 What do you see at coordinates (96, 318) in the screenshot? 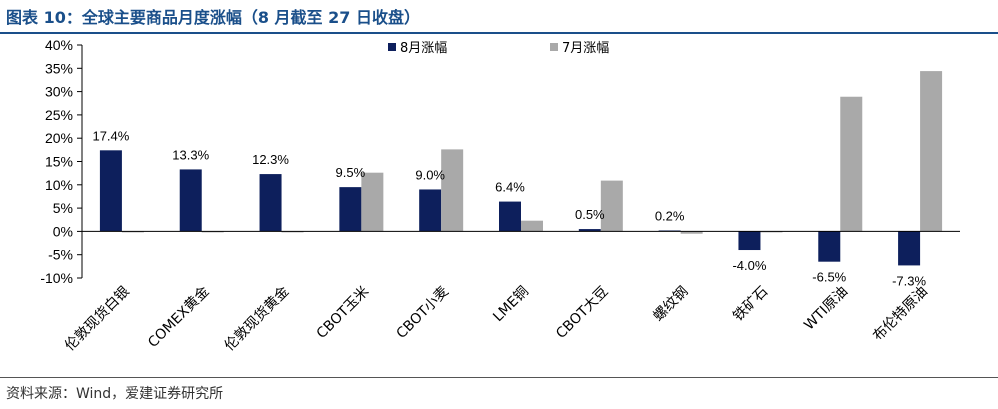
I see `x-category-label: 伦敦现货白银` at bounding box center [96, 318].